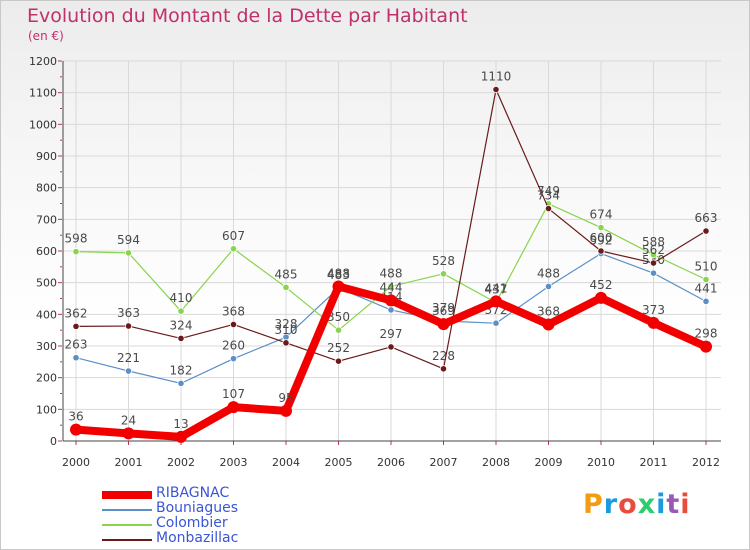 Image resolution: width=750 pixels, height=550 pixels. I want to click on x-tick-label: 2005, so click(339, 462).